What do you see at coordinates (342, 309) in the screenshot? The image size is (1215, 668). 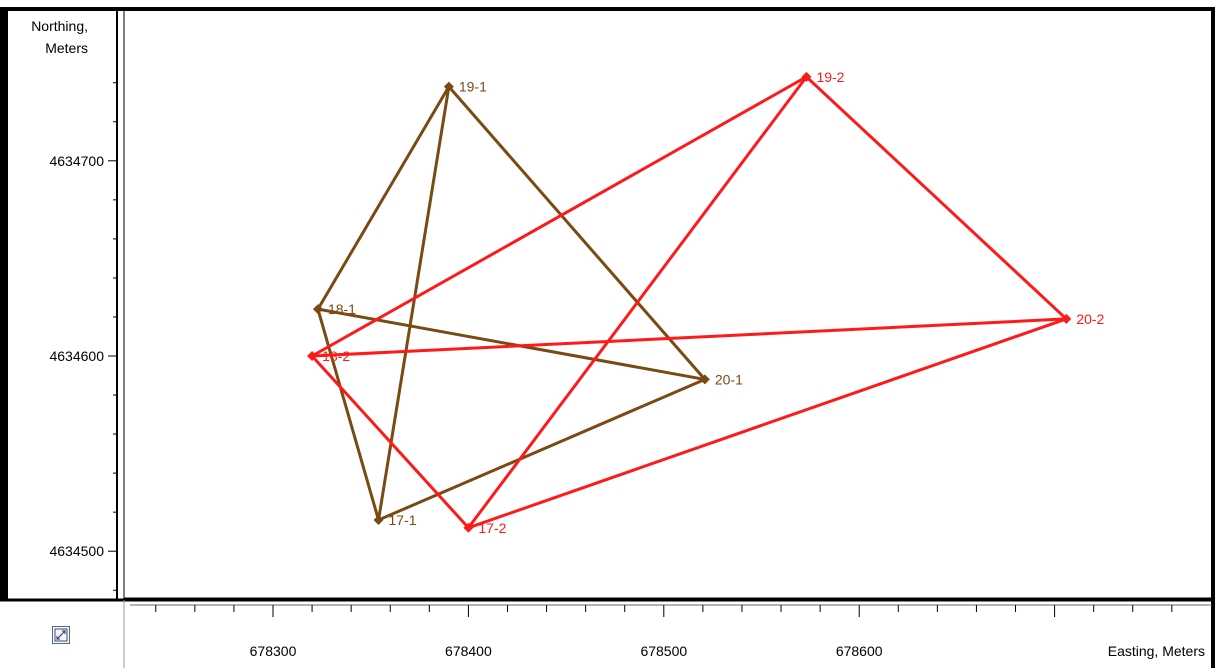 I see `data-point-label: 18-1` at bounding box center [342, 309].